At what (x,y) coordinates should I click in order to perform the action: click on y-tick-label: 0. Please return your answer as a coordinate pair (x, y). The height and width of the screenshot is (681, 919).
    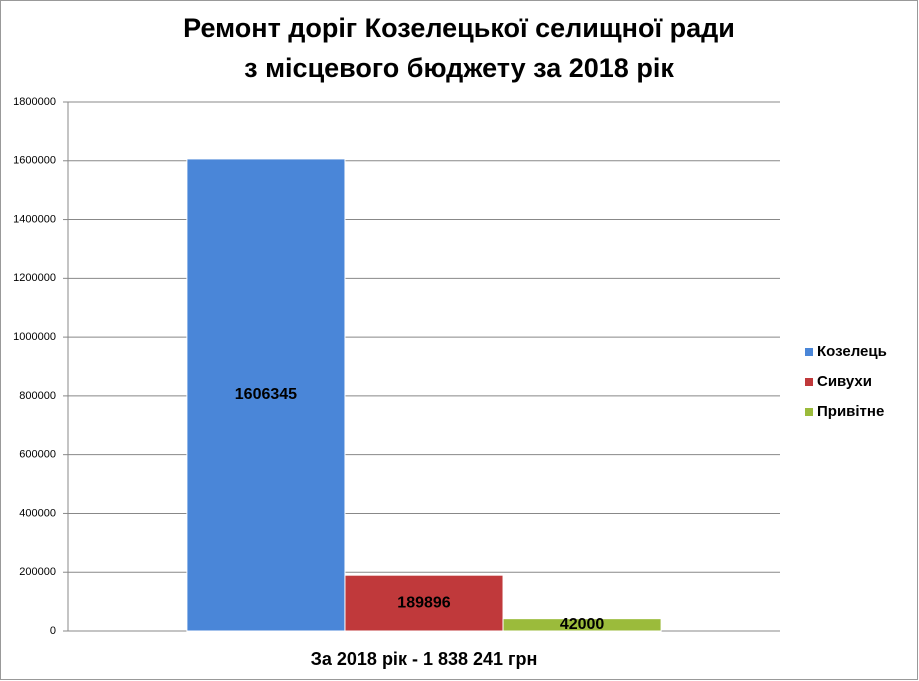
    Looking at the image, I should click on (53, 631).